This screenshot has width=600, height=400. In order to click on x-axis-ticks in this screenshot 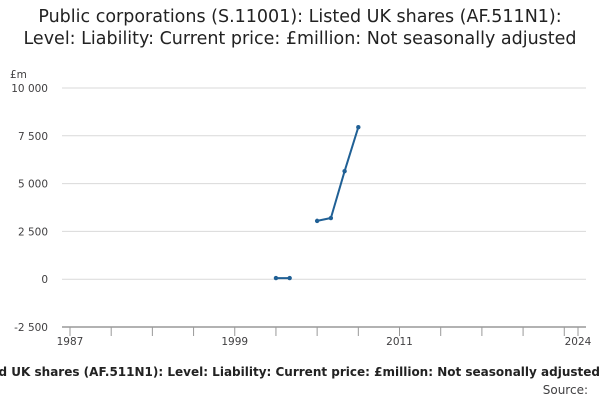, I will do `click(324, 331)`.